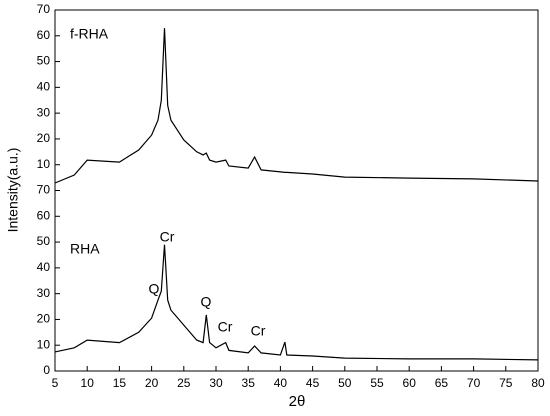 This screenshot has width=550, height=416. Describe the element at coordinates (13, 190) in the screenshot. I see `y-axis-label: Intensity(a.u.)` at that location.